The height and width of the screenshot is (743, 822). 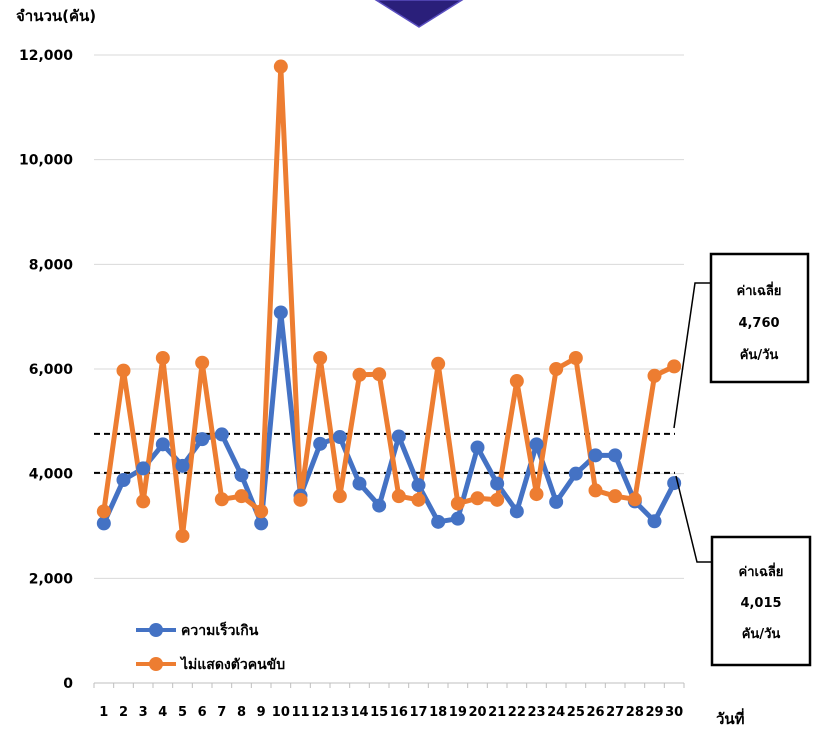 I want to click on x-tick-label: 24, so click(x=556, y=712).